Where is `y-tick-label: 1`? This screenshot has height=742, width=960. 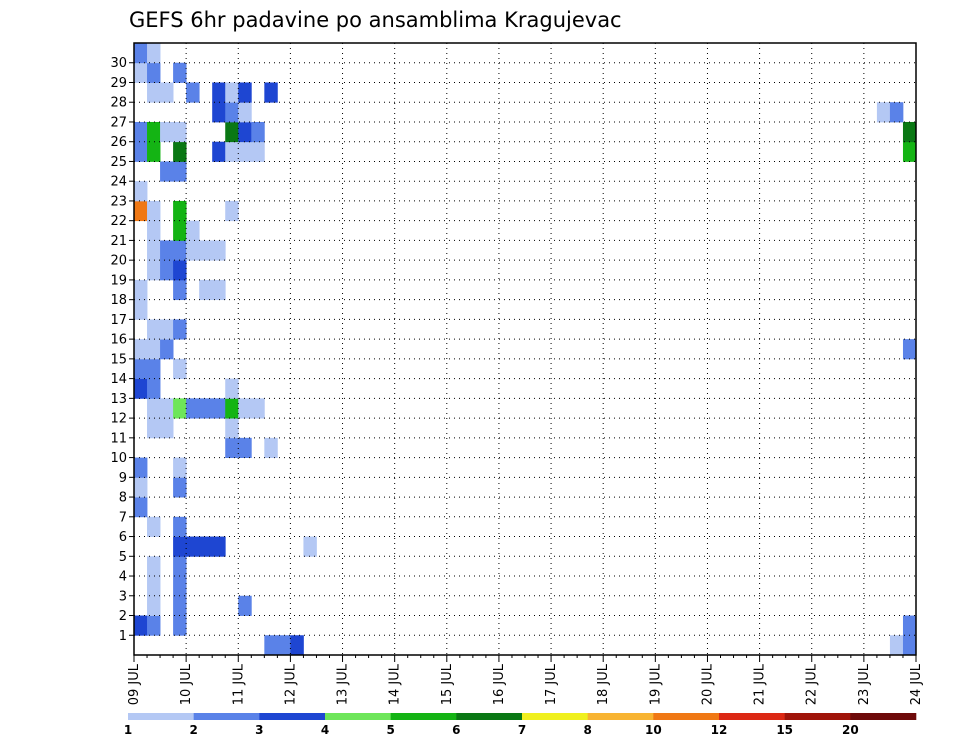
y-tick-label: 1 is located at coordinates (123, 636).